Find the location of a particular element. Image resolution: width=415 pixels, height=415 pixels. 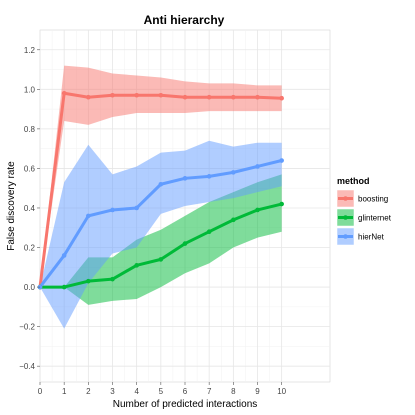

y-tick-label: 0.4 is located at coordinates (30, 208).